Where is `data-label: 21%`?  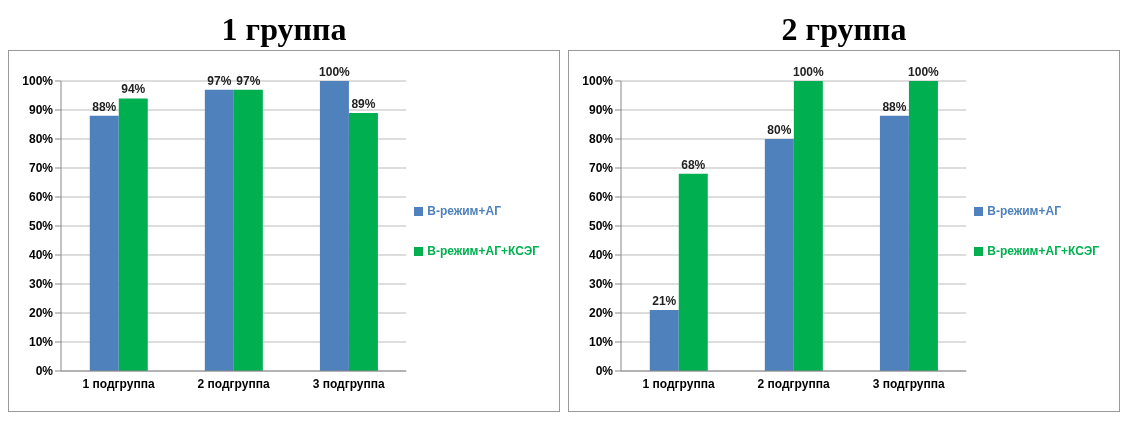
data-label: 21% is located at coordinates (664, 301).